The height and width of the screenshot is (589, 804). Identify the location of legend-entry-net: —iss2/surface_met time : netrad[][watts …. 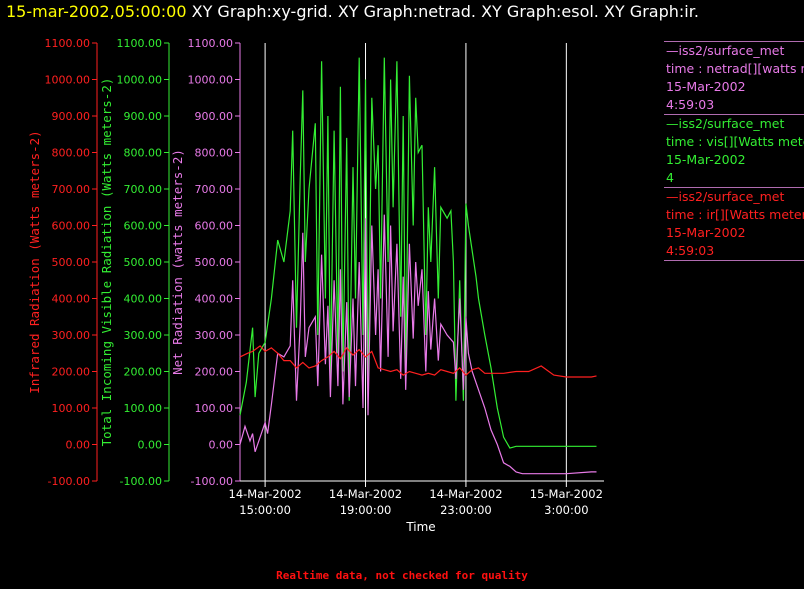
(734, 77).